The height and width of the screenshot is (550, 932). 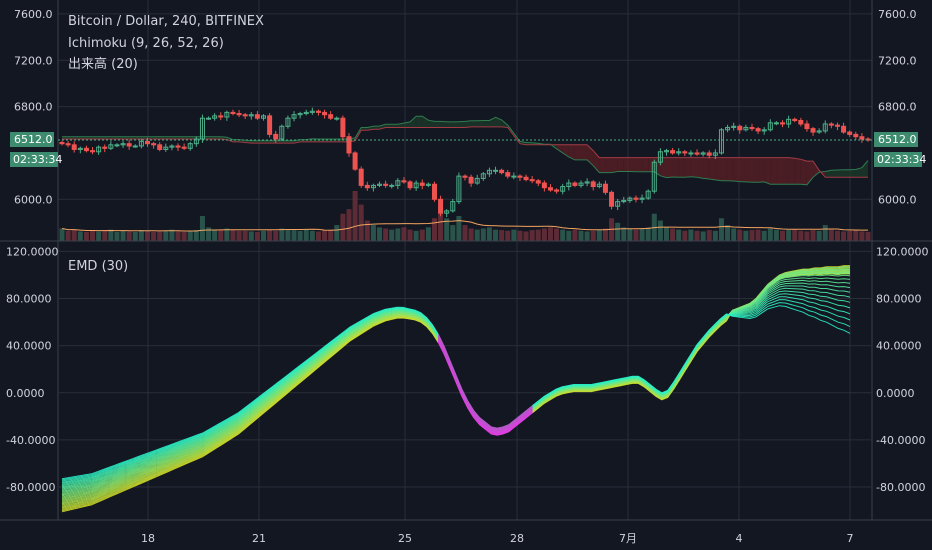 What do you see at coordinates (897, 107) in the screenshot?
I see `price-axis-right: 7600.0 7200.0 6800.0 6000.0` at bounding box center [897, 107].